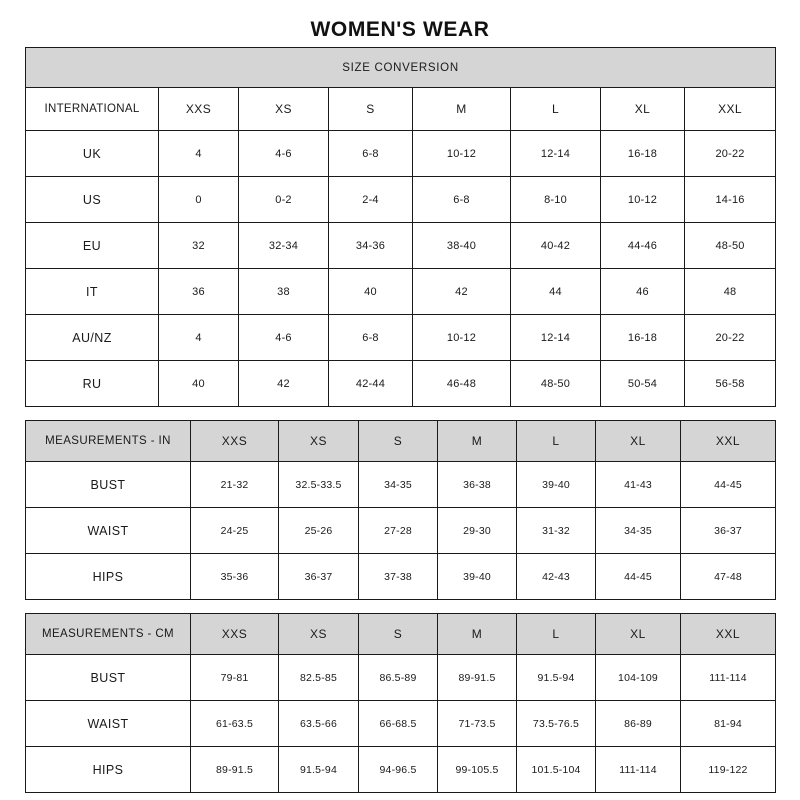  I want to click on table-cell: 119-122, so click(728, 769).